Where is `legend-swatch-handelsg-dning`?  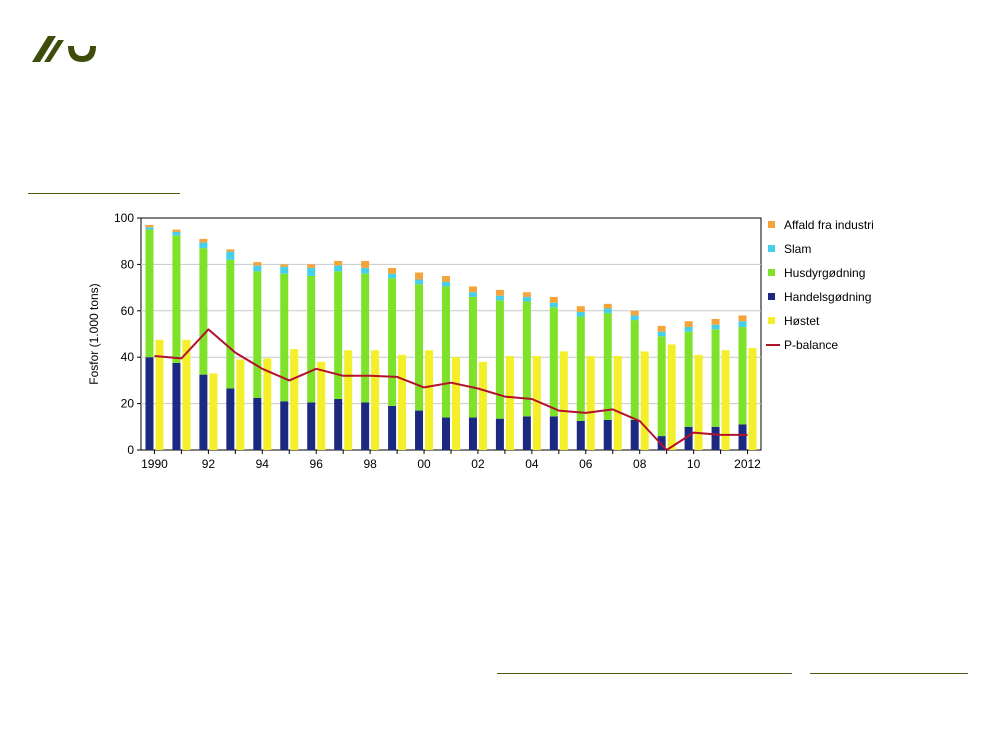
legend-swatch-handelsg-dning is located at coordinates (771, 296).